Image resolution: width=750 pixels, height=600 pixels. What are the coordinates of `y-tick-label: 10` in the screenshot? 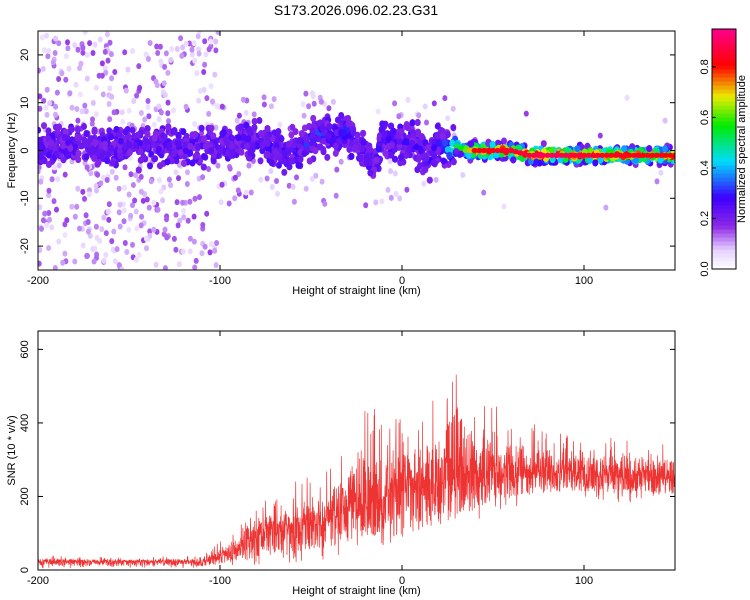 It's located at (25, 103).